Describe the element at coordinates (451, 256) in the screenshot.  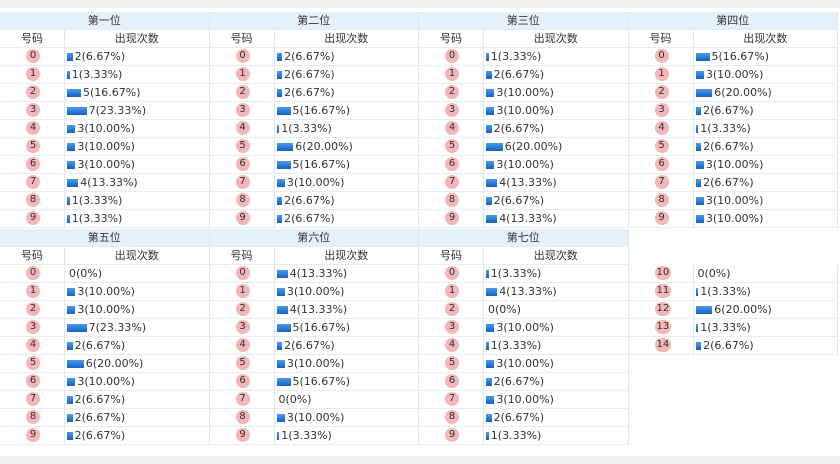
I see `column-header: 号码` at that location.